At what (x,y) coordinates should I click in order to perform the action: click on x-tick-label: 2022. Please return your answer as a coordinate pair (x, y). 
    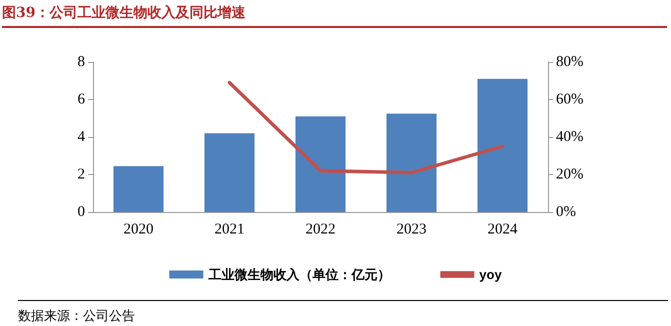
    Looking at the image, I should click on (321, 230).